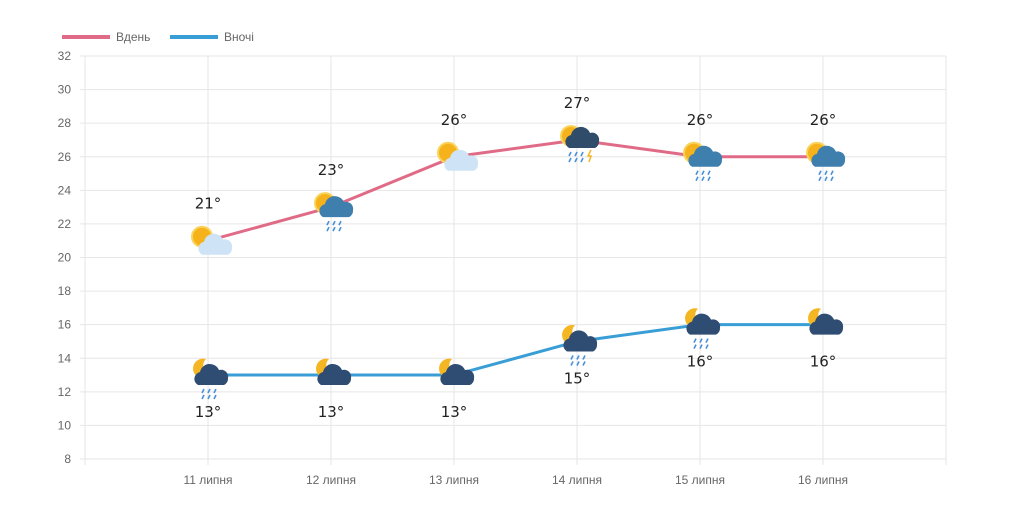 Image resolution: width=1009 pixels, height=508 pixels. Describe the element at coordinates (65, 325) in the screenshot. I see `y-tick-label: 16` at that location.